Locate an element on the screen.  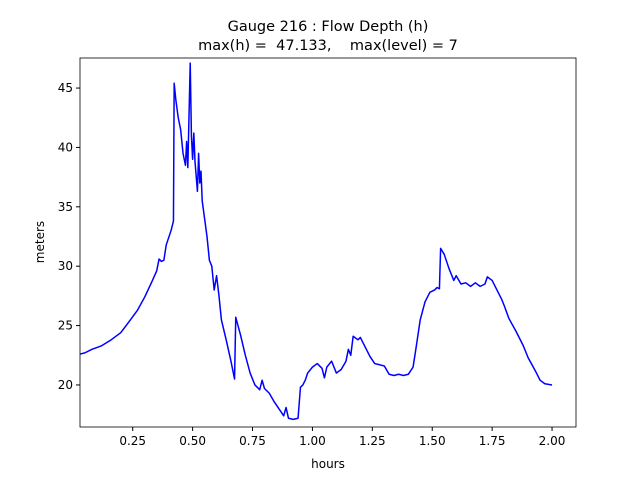
x-axis-label: hours is located at coordinates (328, 464).